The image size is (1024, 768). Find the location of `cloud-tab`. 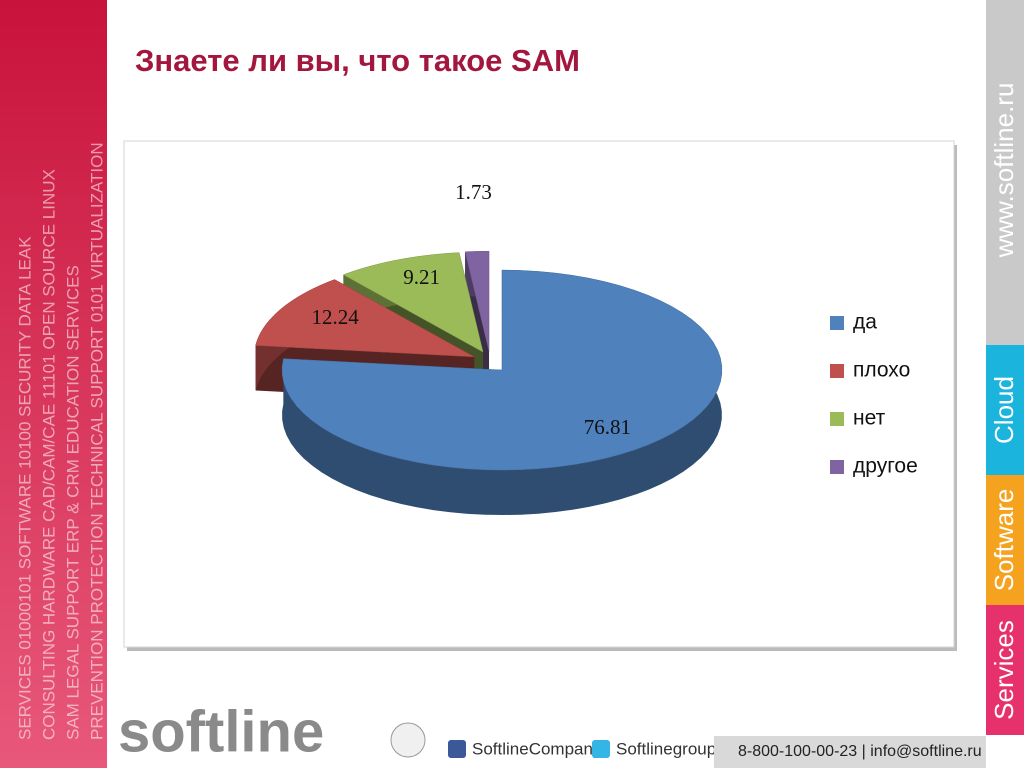

cloud-tab is located at coordinates (1005, 410).